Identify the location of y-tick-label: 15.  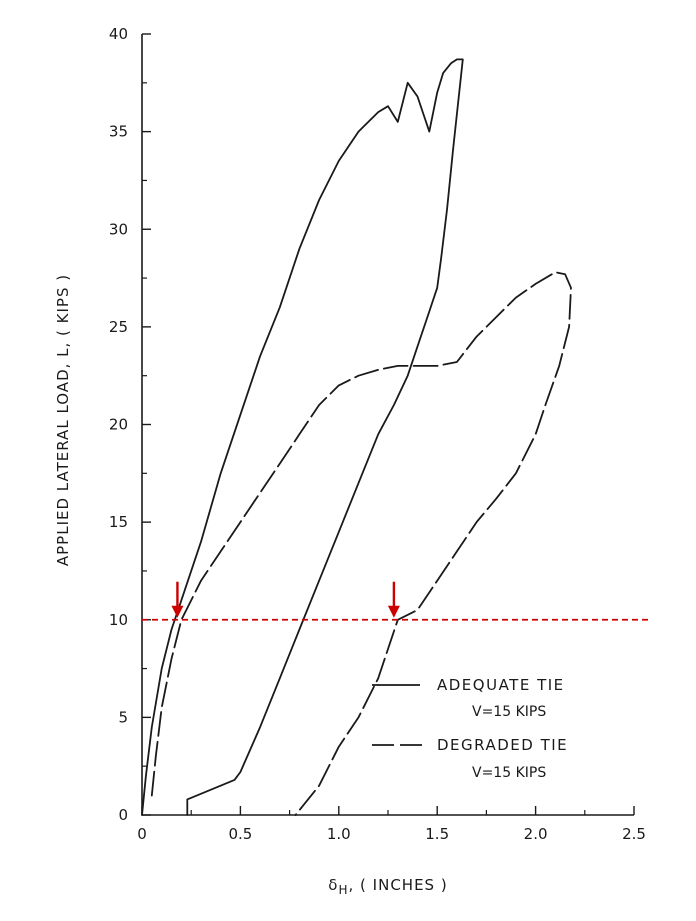
(118, 522).